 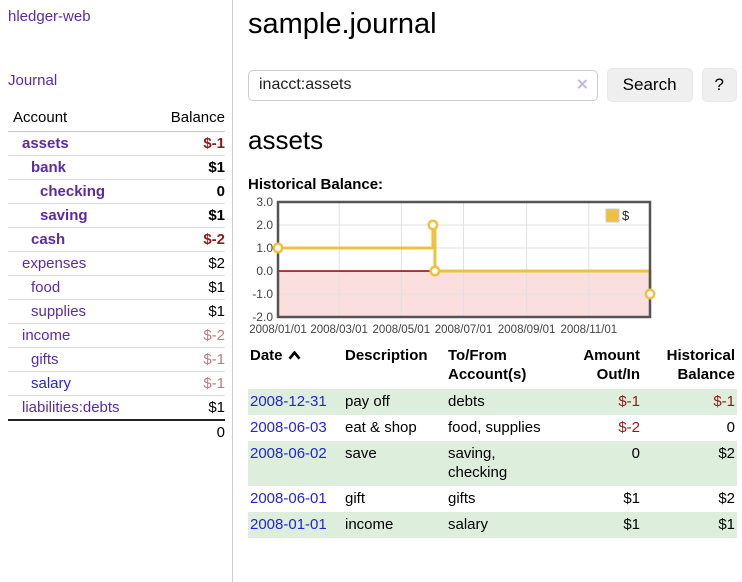 I want to click on register-col-amount: Amount Out/In, so click(x=611, y=365).